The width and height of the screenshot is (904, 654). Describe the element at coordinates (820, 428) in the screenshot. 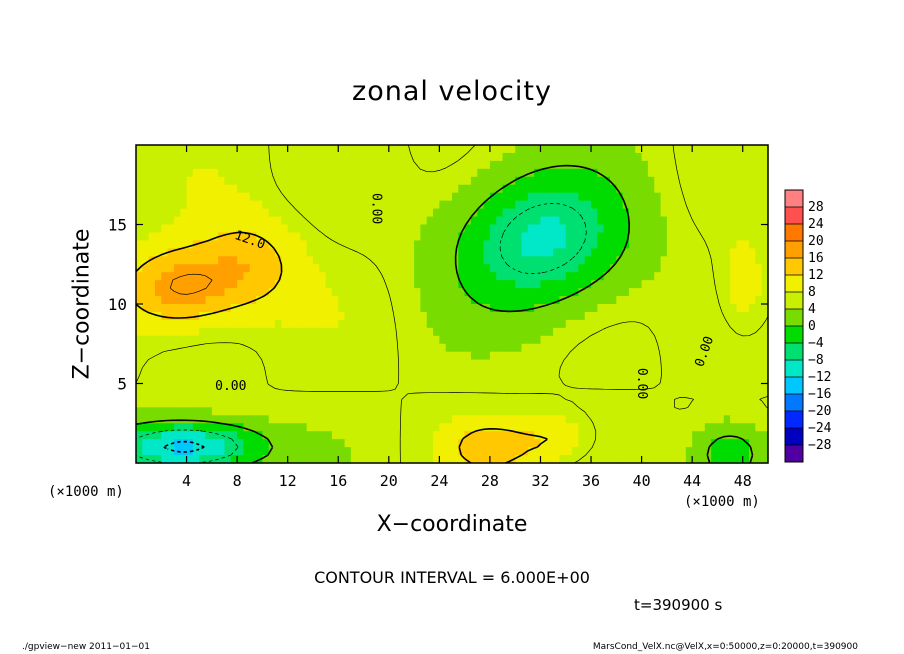

I see `colorbar-tick-label: −24` at that location.